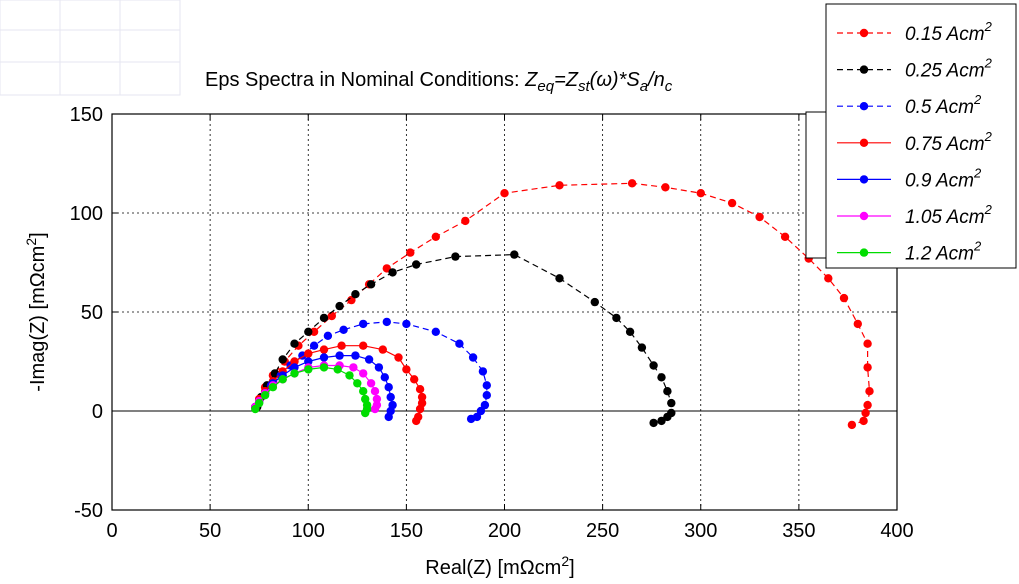 The width and height of the screenshot is (1019, 584). I want to click on legend-label-main: 1.2 Acm, so click(939, 254).